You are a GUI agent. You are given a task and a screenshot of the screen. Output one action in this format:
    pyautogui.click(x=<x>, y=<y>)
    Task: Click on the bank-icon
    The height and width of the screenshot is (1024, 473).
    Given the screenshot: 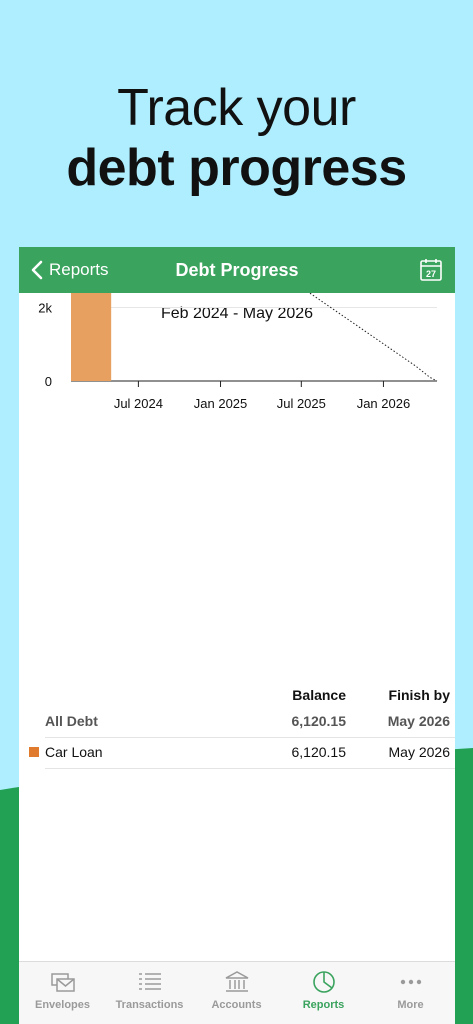 What is the action you would take?
    pyautogui.click(x=237, y=981)
    